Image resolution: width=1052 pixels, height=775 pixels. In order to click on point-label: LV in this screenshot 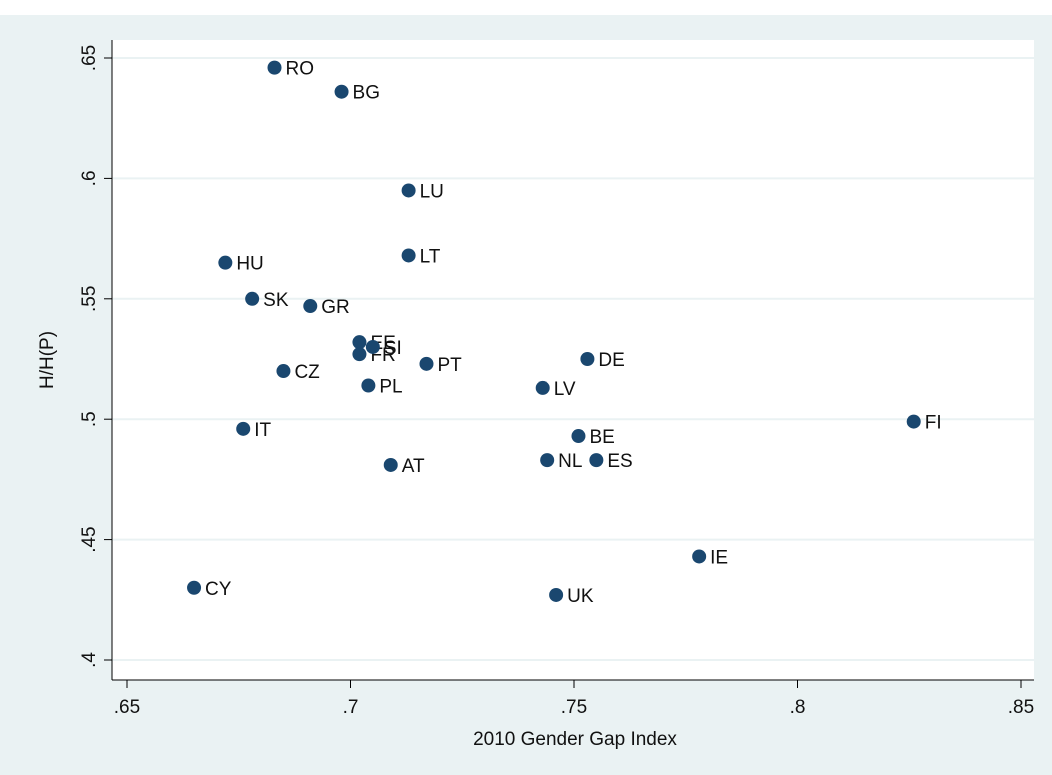, I will do `click(565, 389)`.